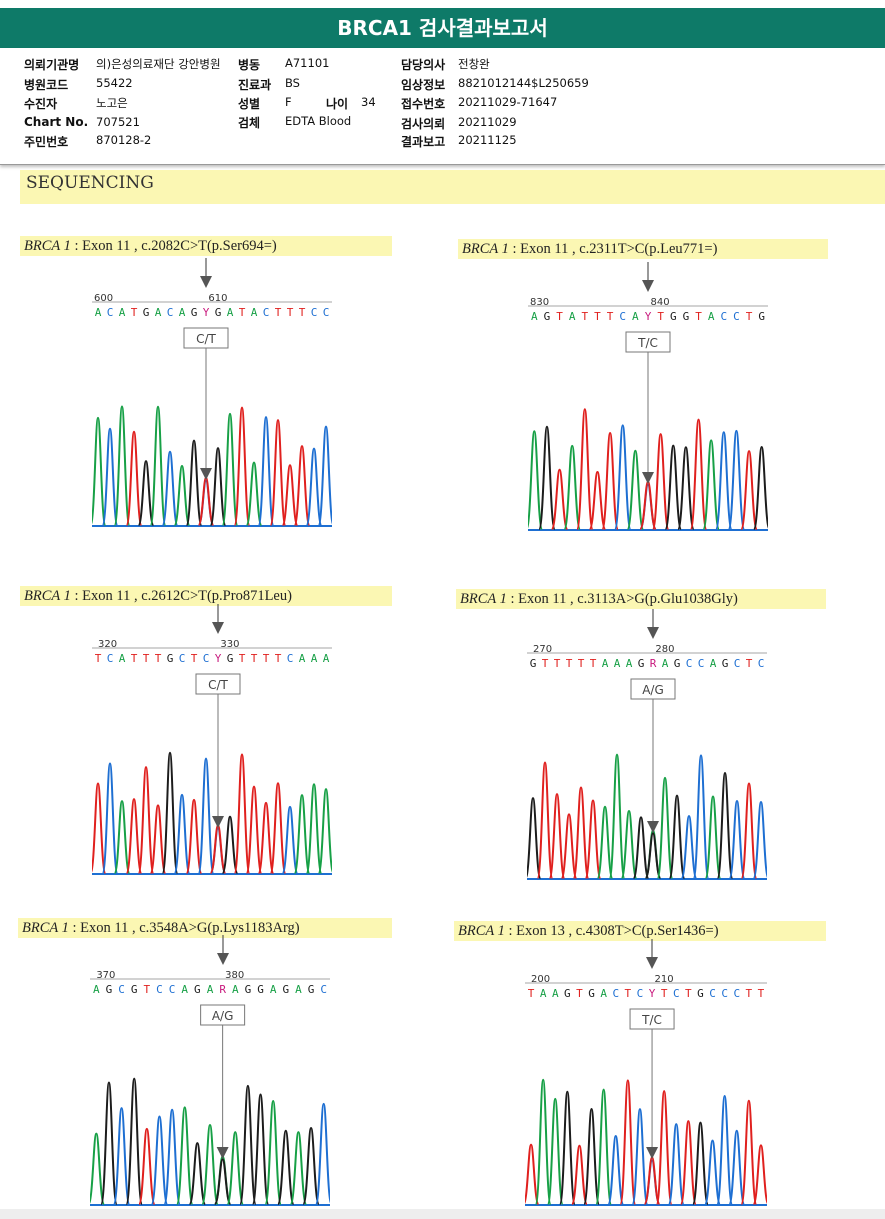 The image size is (885, 1219). Describe the element at coordinates (368, 102) in the screenshot. I see `age-value: 34` at that location.